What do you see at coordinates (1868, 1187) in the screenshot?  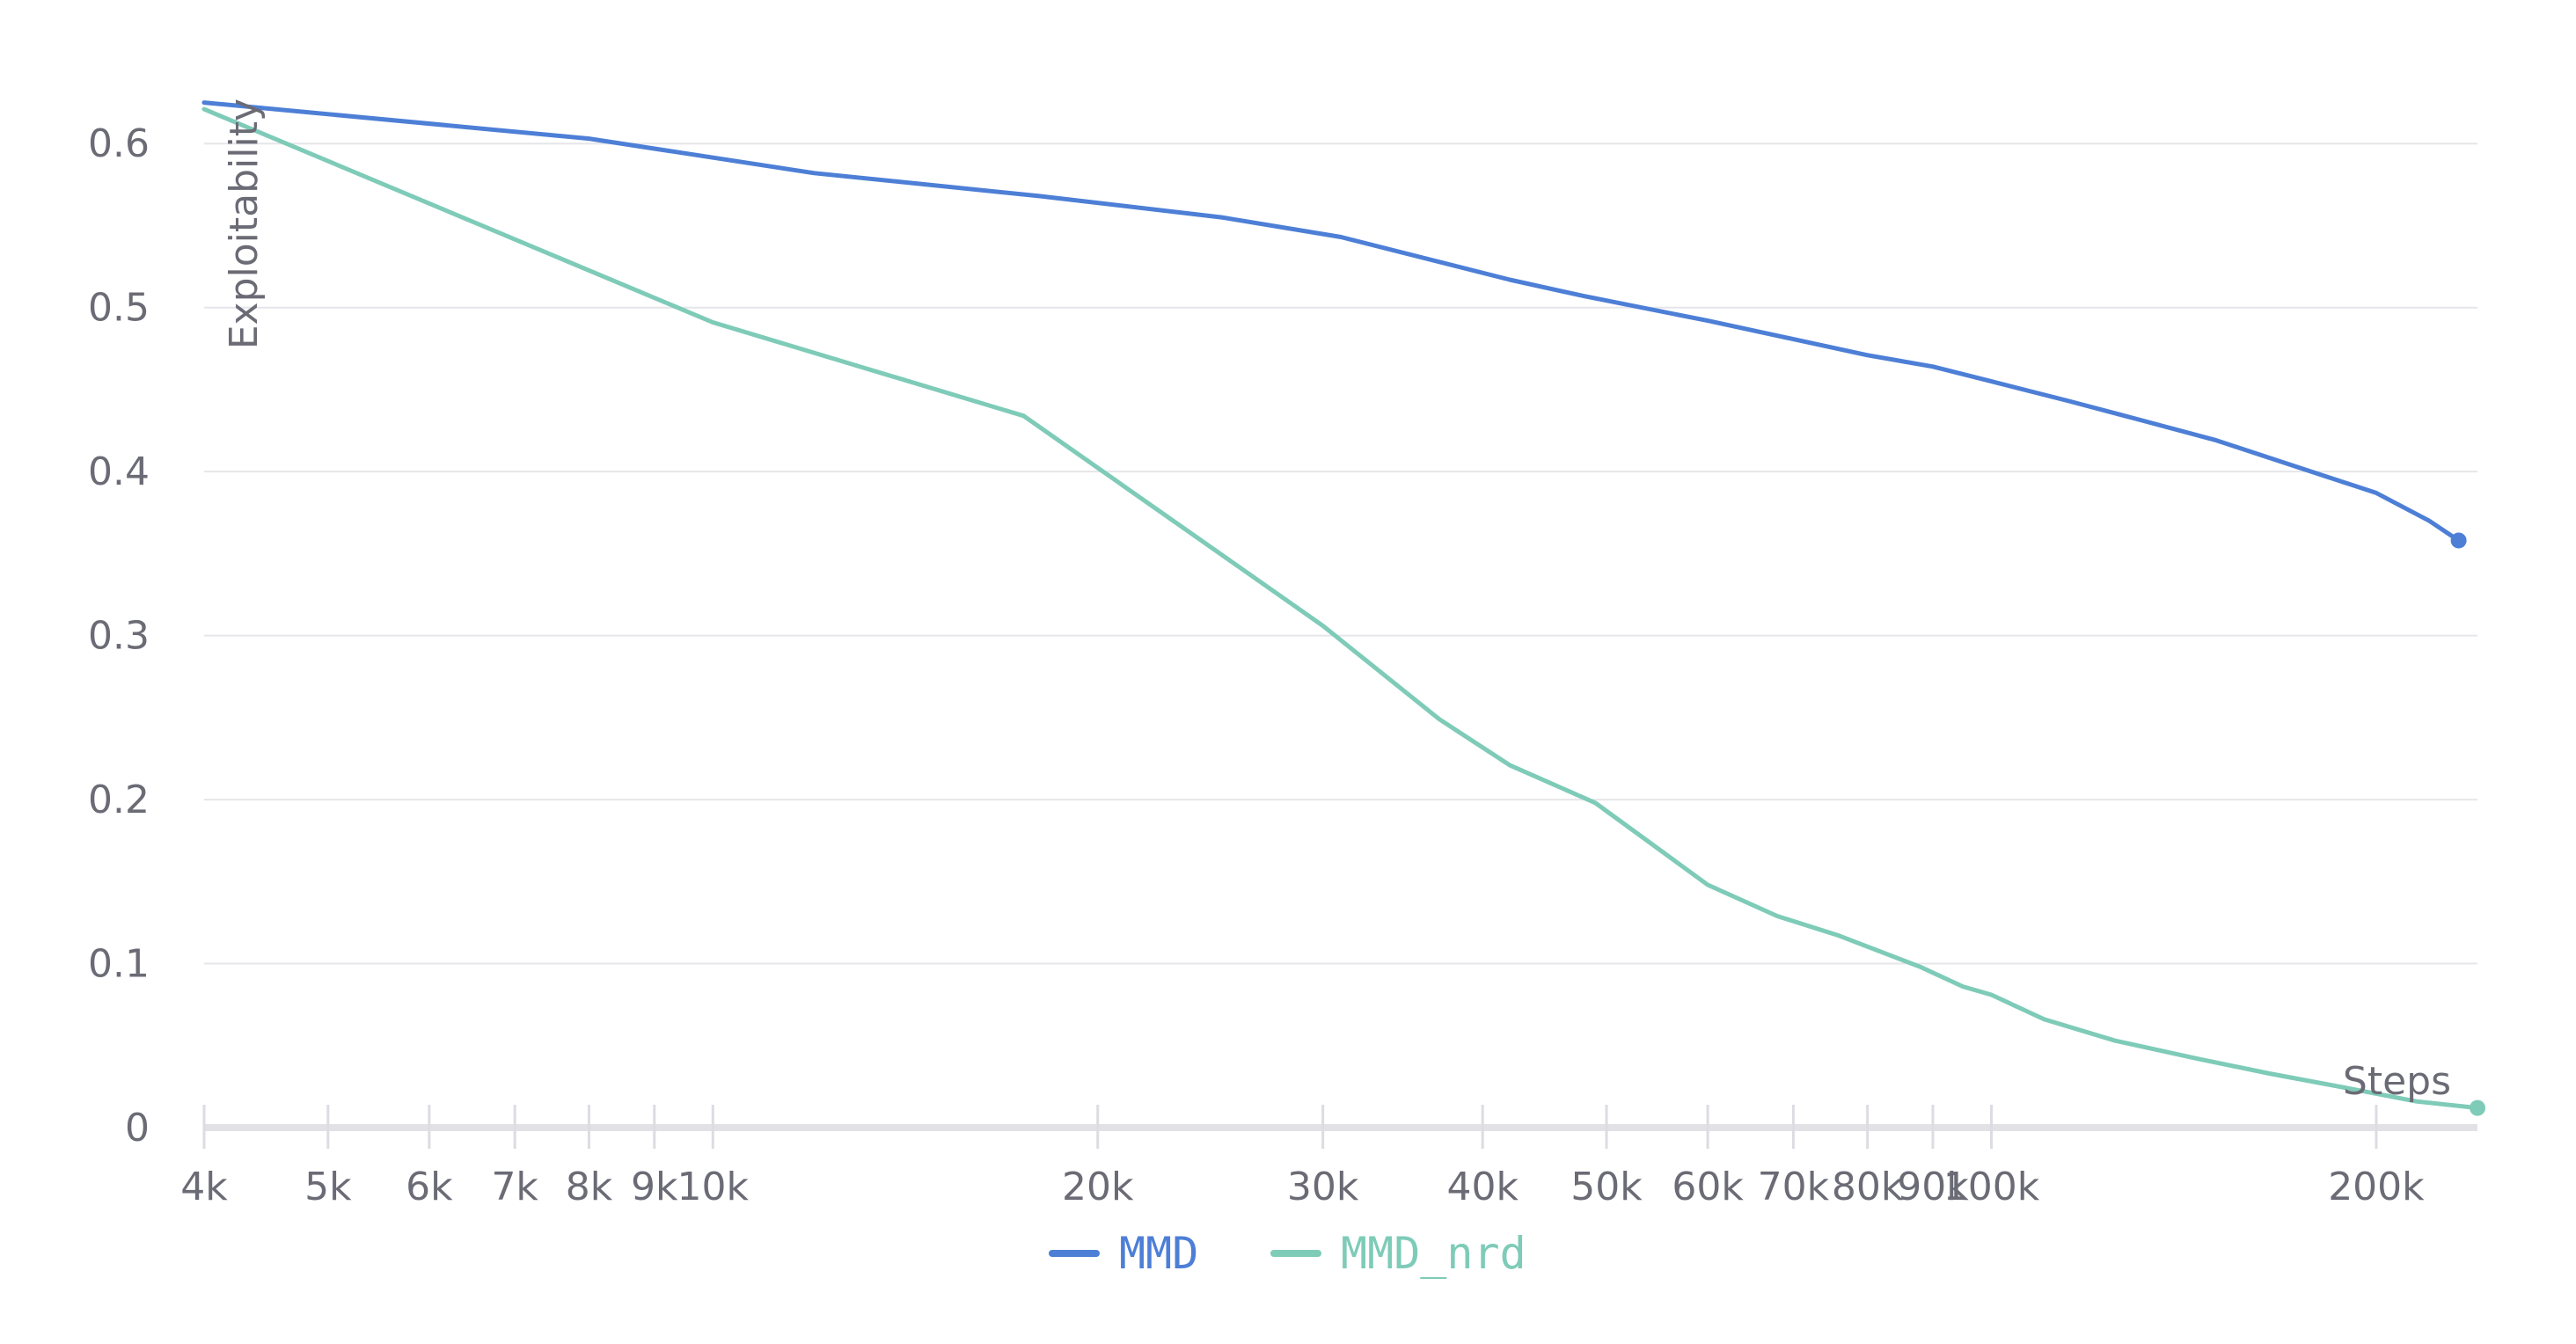 I see `x-tick-label: 80k` at bounding box center [1868, 1187].